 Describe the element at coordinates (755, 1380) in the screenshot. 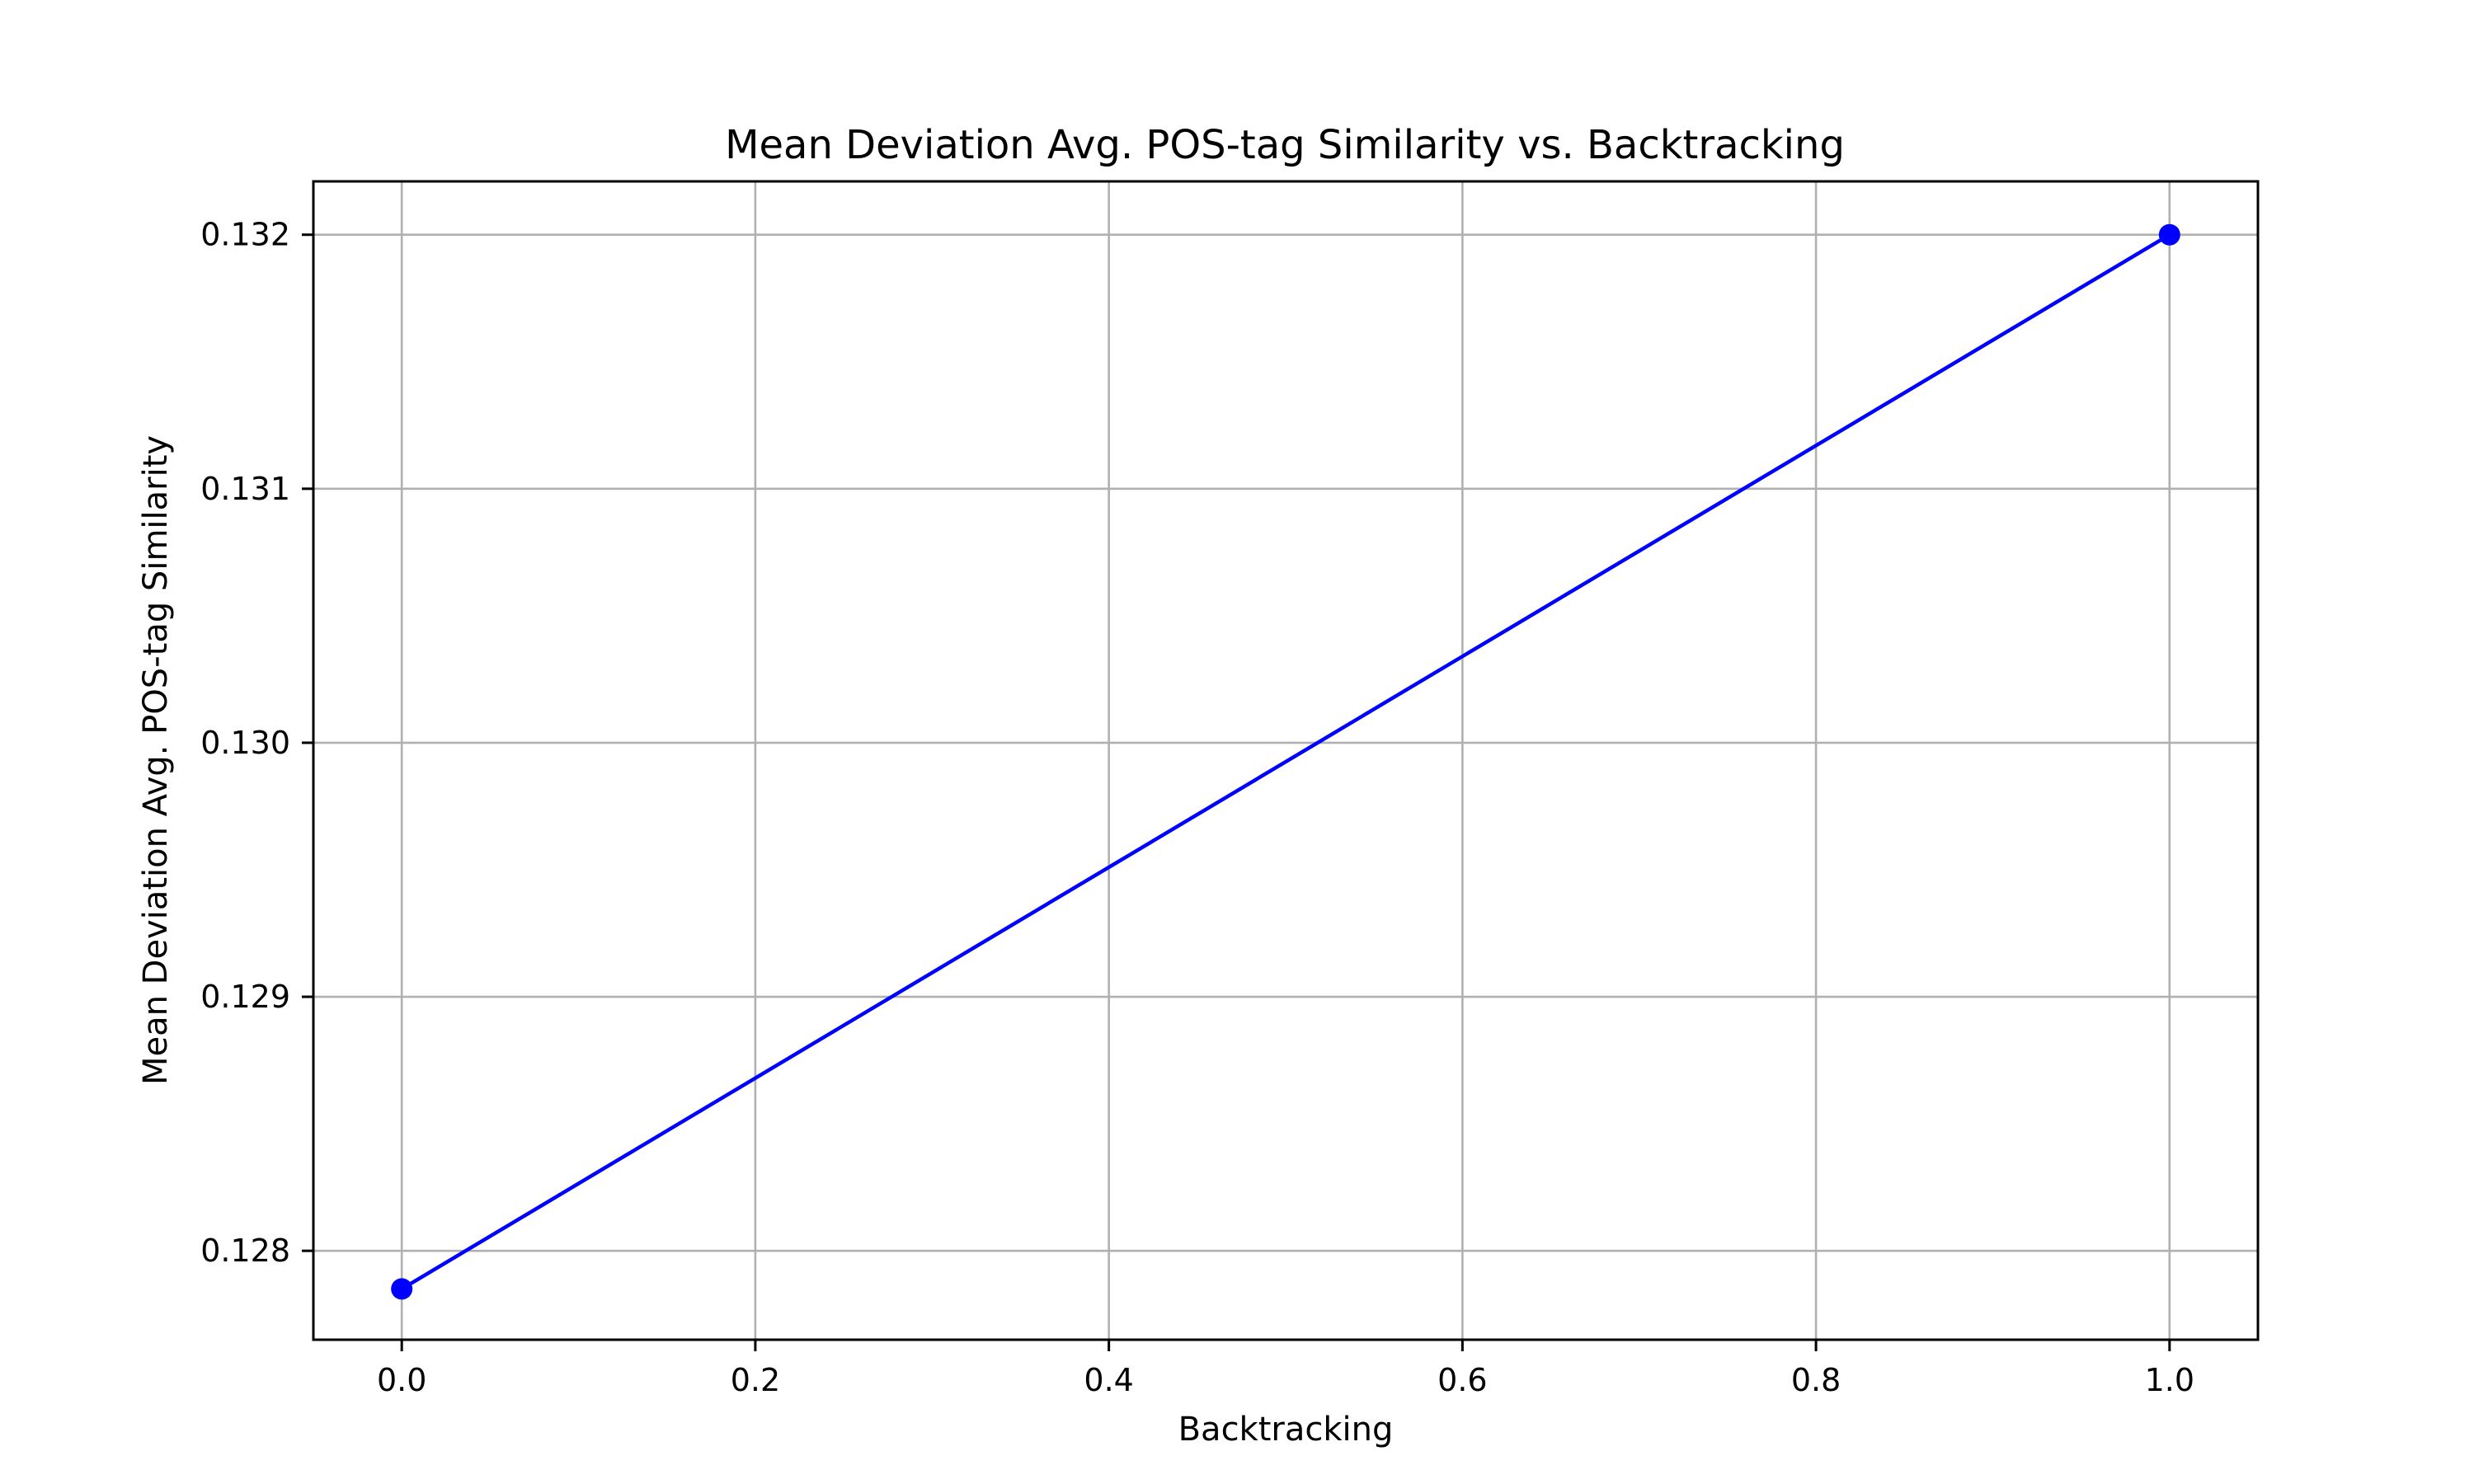

I see `x-tick-label: 0.2` at that location.